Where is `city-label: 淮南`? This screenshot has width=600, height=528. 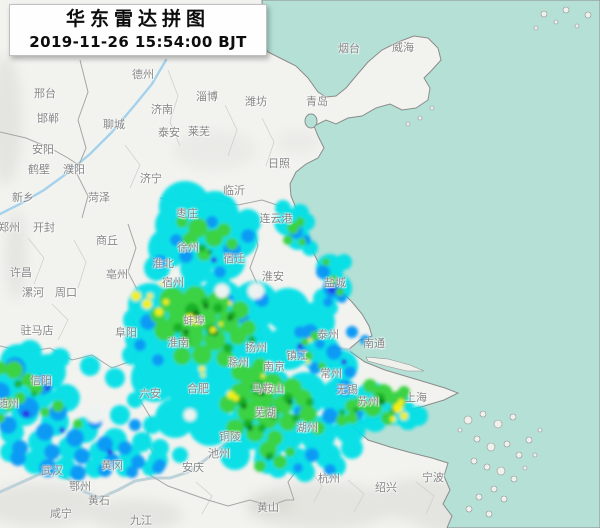 city-label: 淮南 is located at coordinates (178, 342).